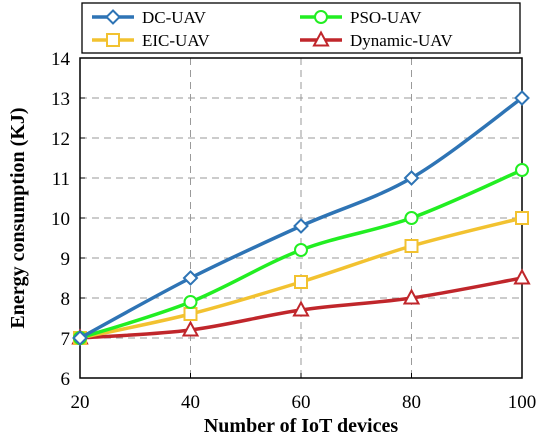 The height and width of the screenshot is (443, 550). What do you see at coordinates (61, 59) in the screenshot?
I see `y-tick-label: 14` at bounding box center [61, 59].